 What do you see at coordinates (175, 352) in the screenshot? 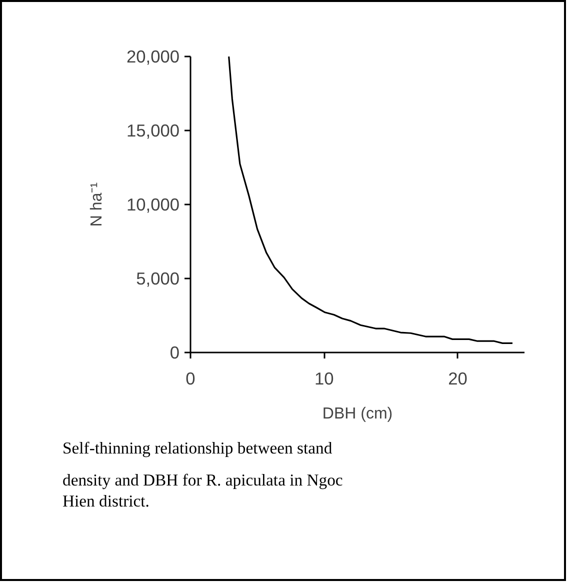
I see `y-tick-label: 0` at bounding box center [175, 352].